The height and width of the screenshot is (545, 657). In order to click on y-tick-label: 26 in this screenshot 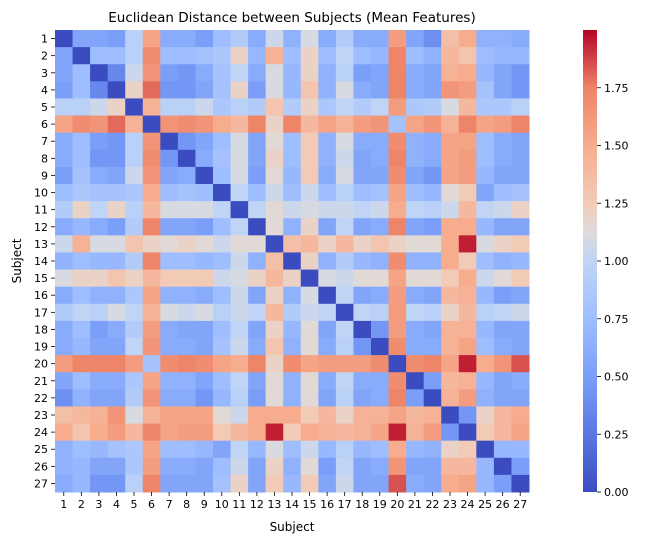, I will do `click(41, 466)`.